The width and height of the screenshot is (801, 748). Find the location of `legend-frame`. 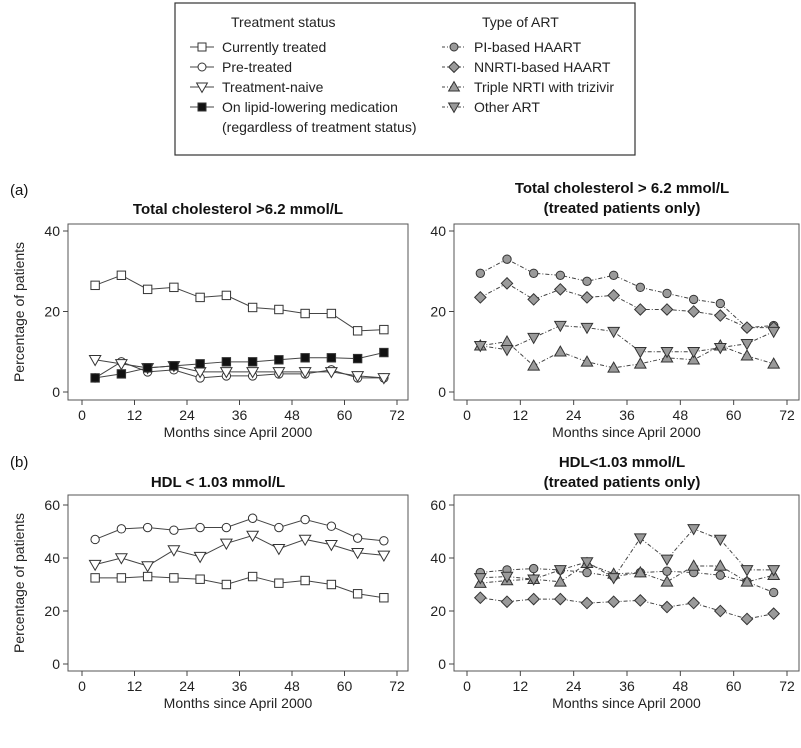

legend-frame is located at coordinates (405, 79).